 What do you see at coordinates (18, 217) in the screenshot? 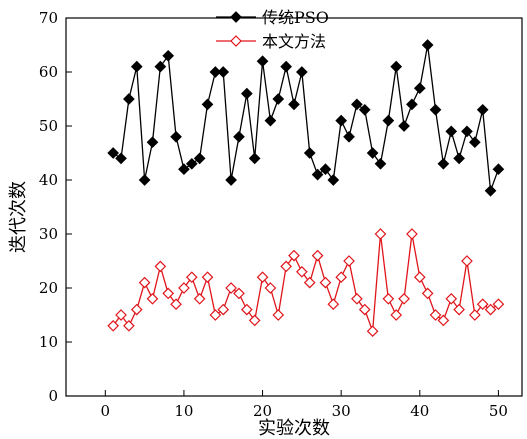
I see `y-axis-title: 迭代次数` at bounding box center [18, 217].